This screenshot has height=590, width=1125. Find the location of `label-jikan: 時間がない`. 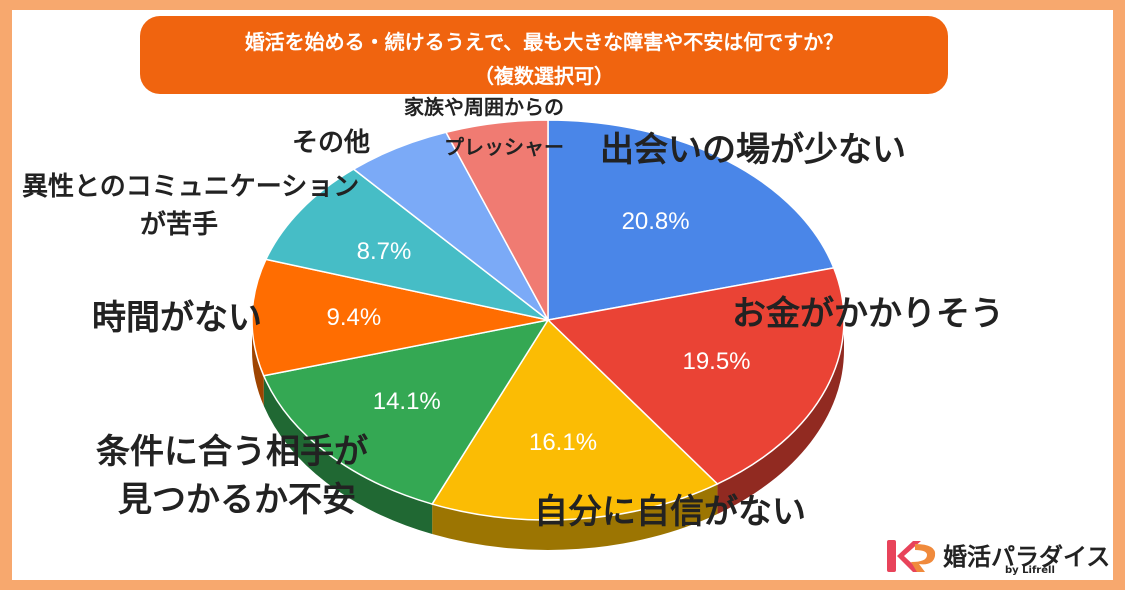

label-jikan: 時間がない is located at coordinates (177, 318).